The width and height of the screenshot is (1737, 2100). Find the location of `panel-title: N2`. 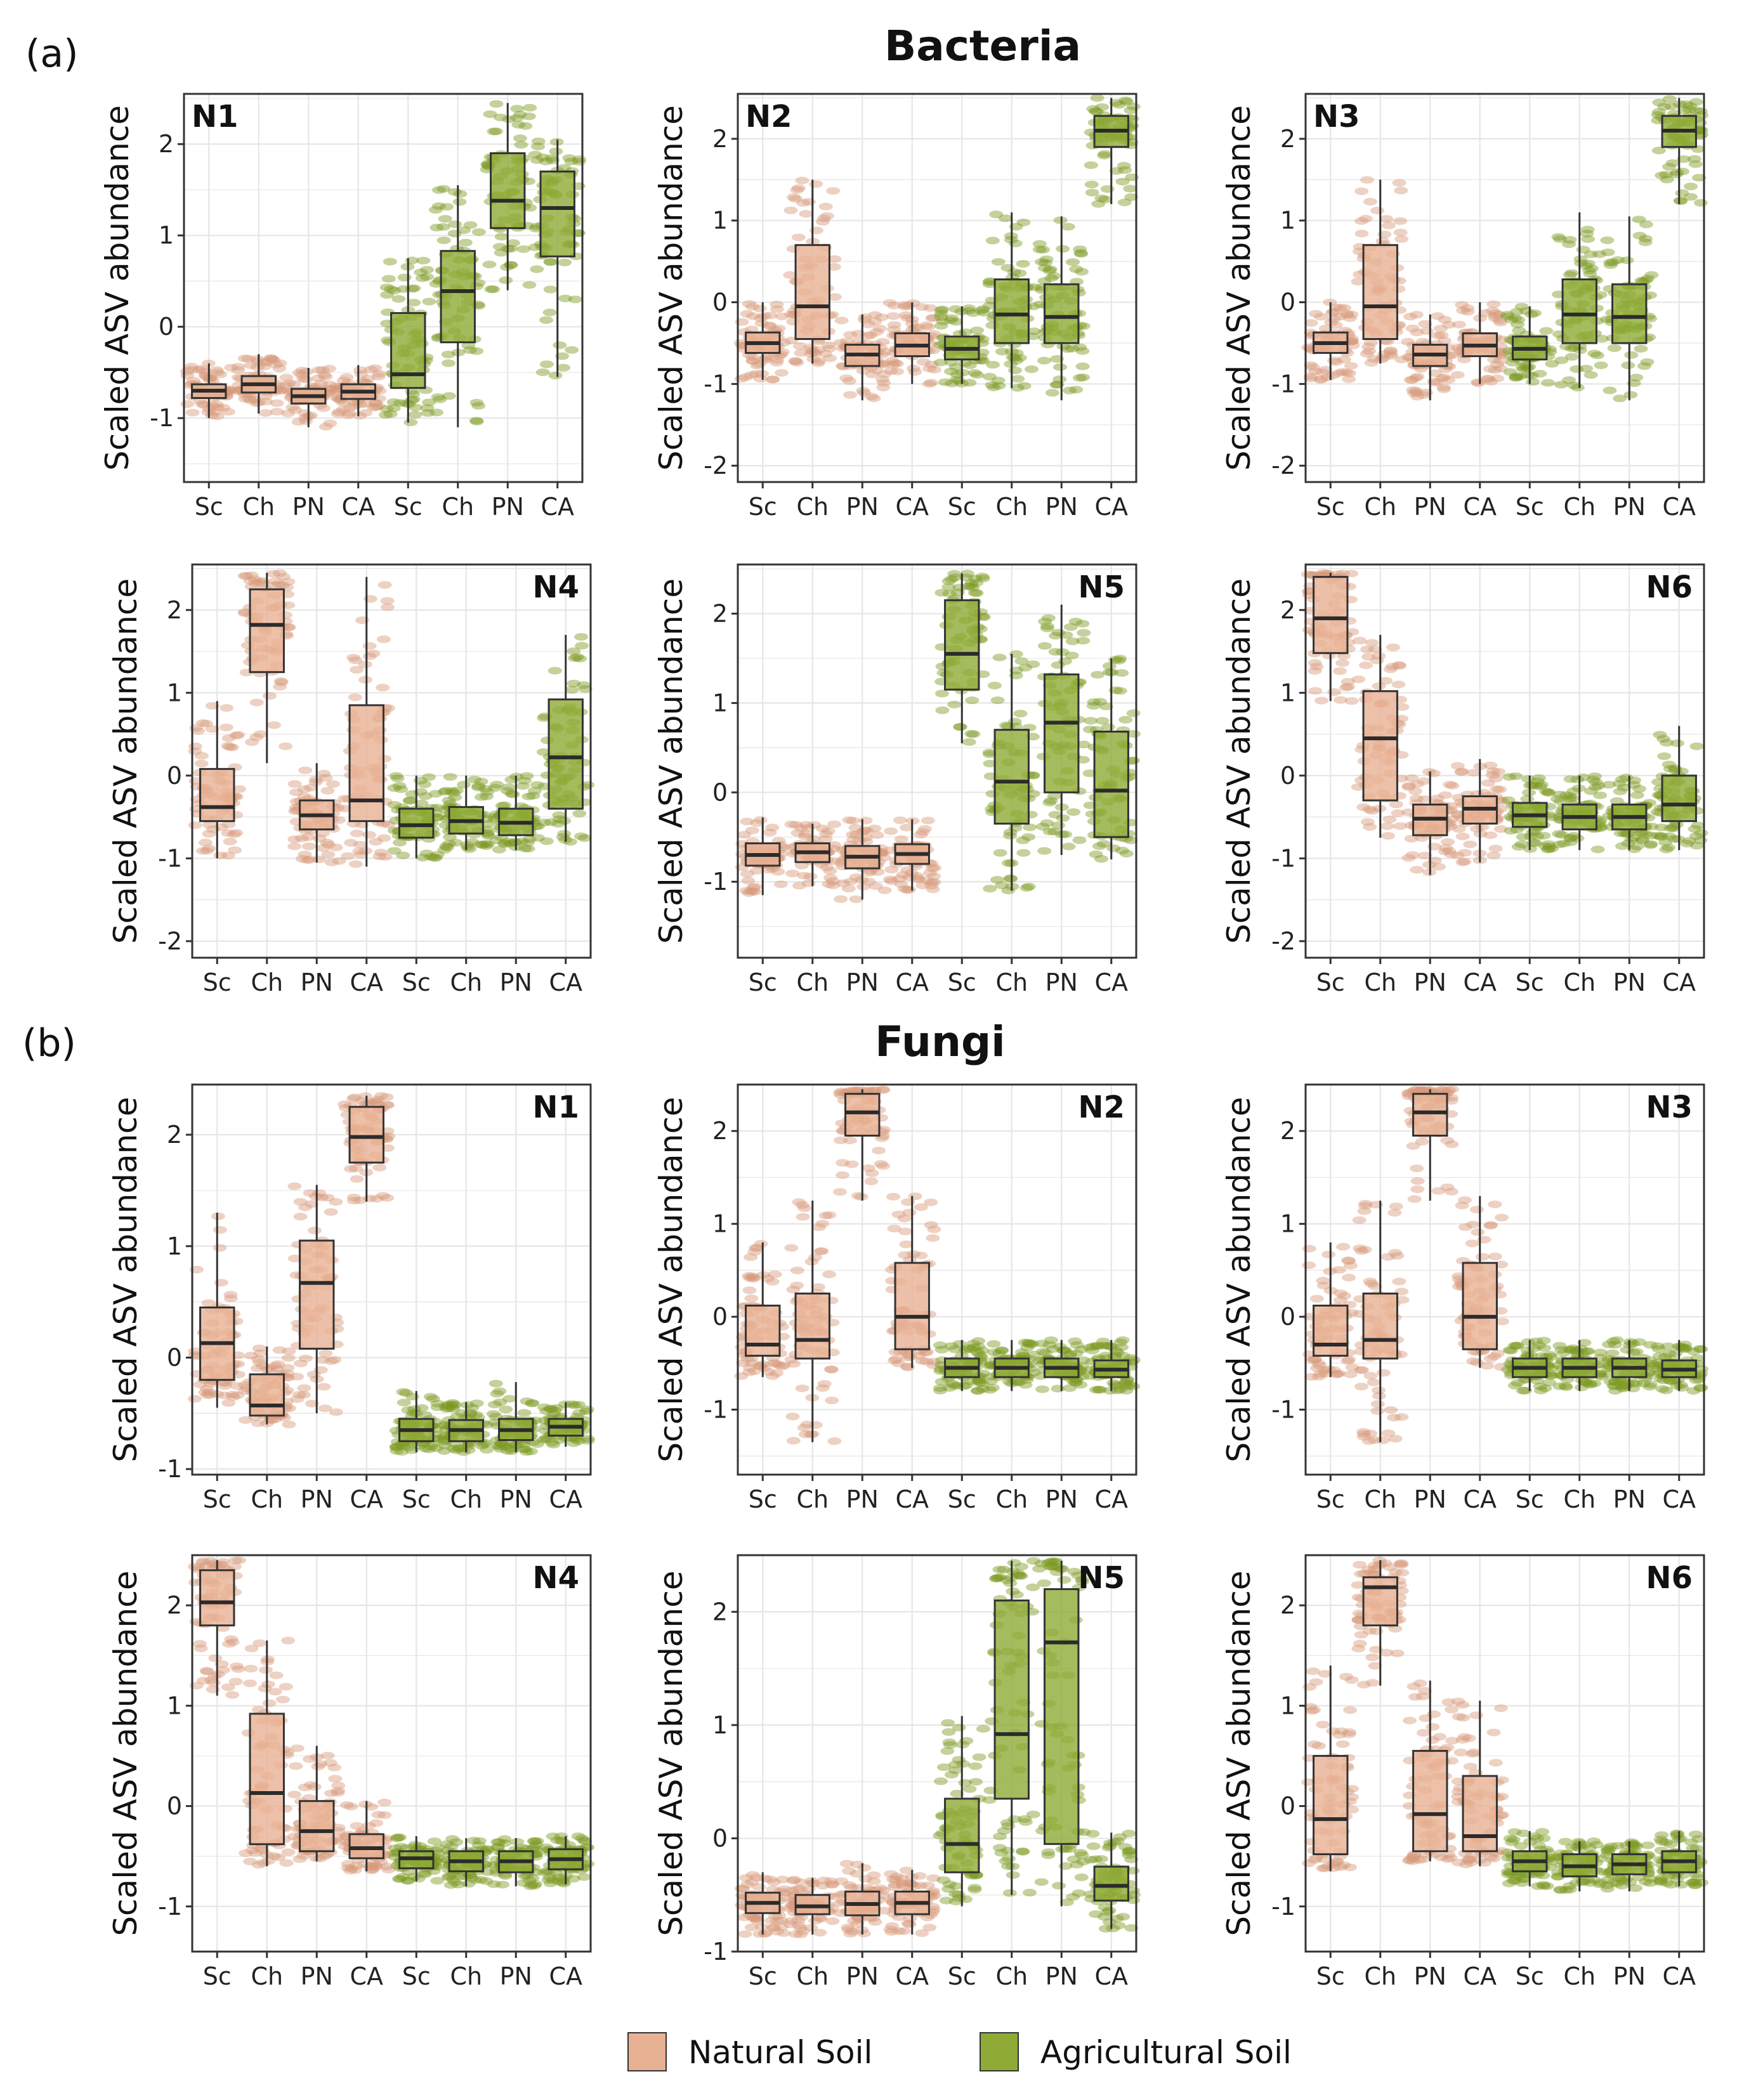

panel-title: N2 is located at coordinates (769, 116).